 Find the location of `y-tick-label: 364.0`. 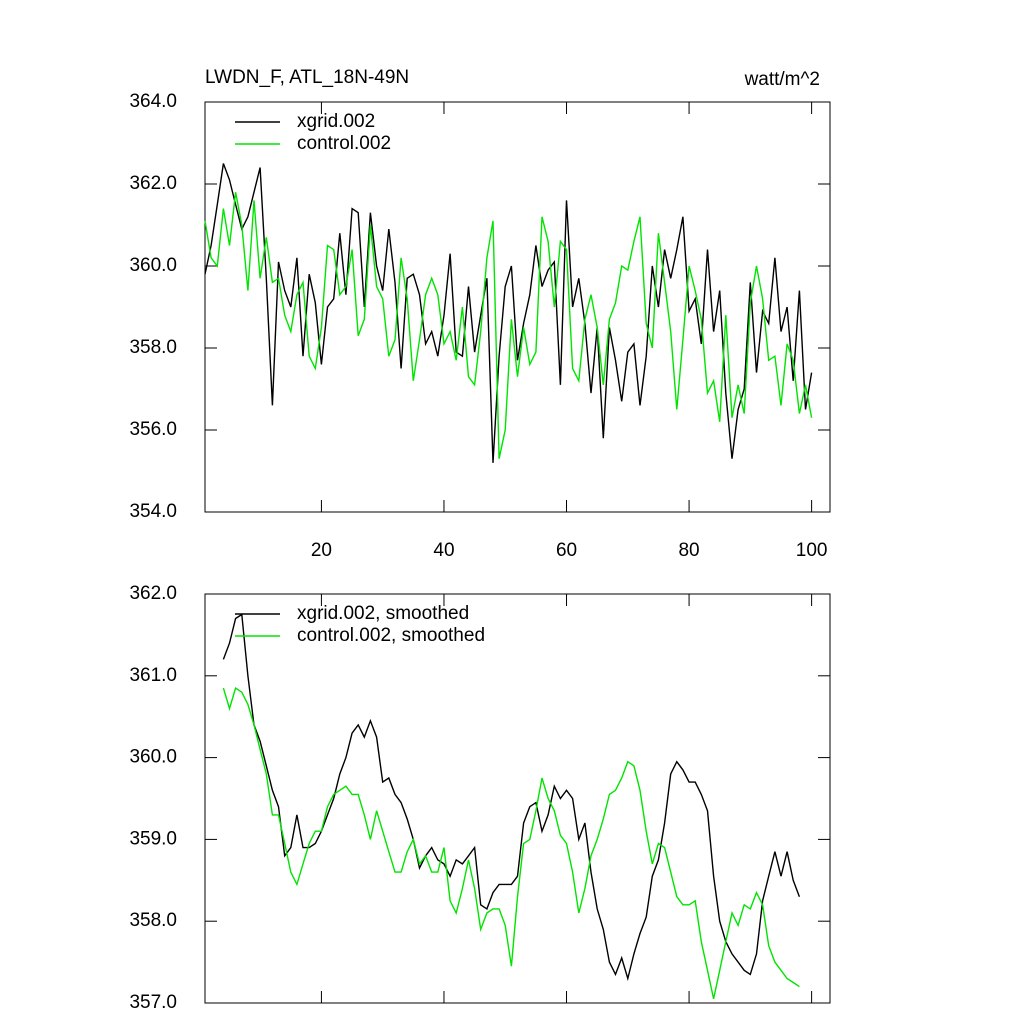

y-tick-label: 364.0 is located at coordinates (153, 101).